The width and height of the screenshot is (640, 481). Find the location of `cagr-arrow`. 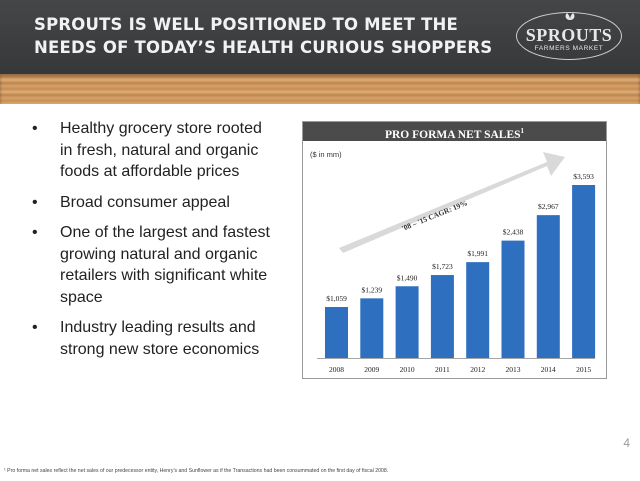

cagr-arrow is located at coordinates (452, 202).